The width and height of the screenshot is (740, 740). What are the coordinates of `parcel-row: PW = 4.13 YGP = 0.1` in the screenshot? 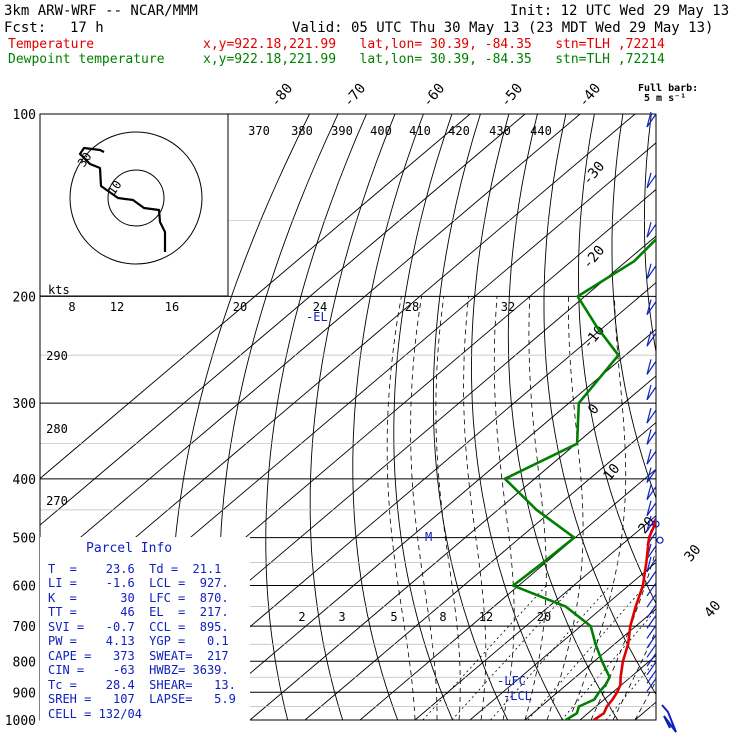 It's located at (138, 641).